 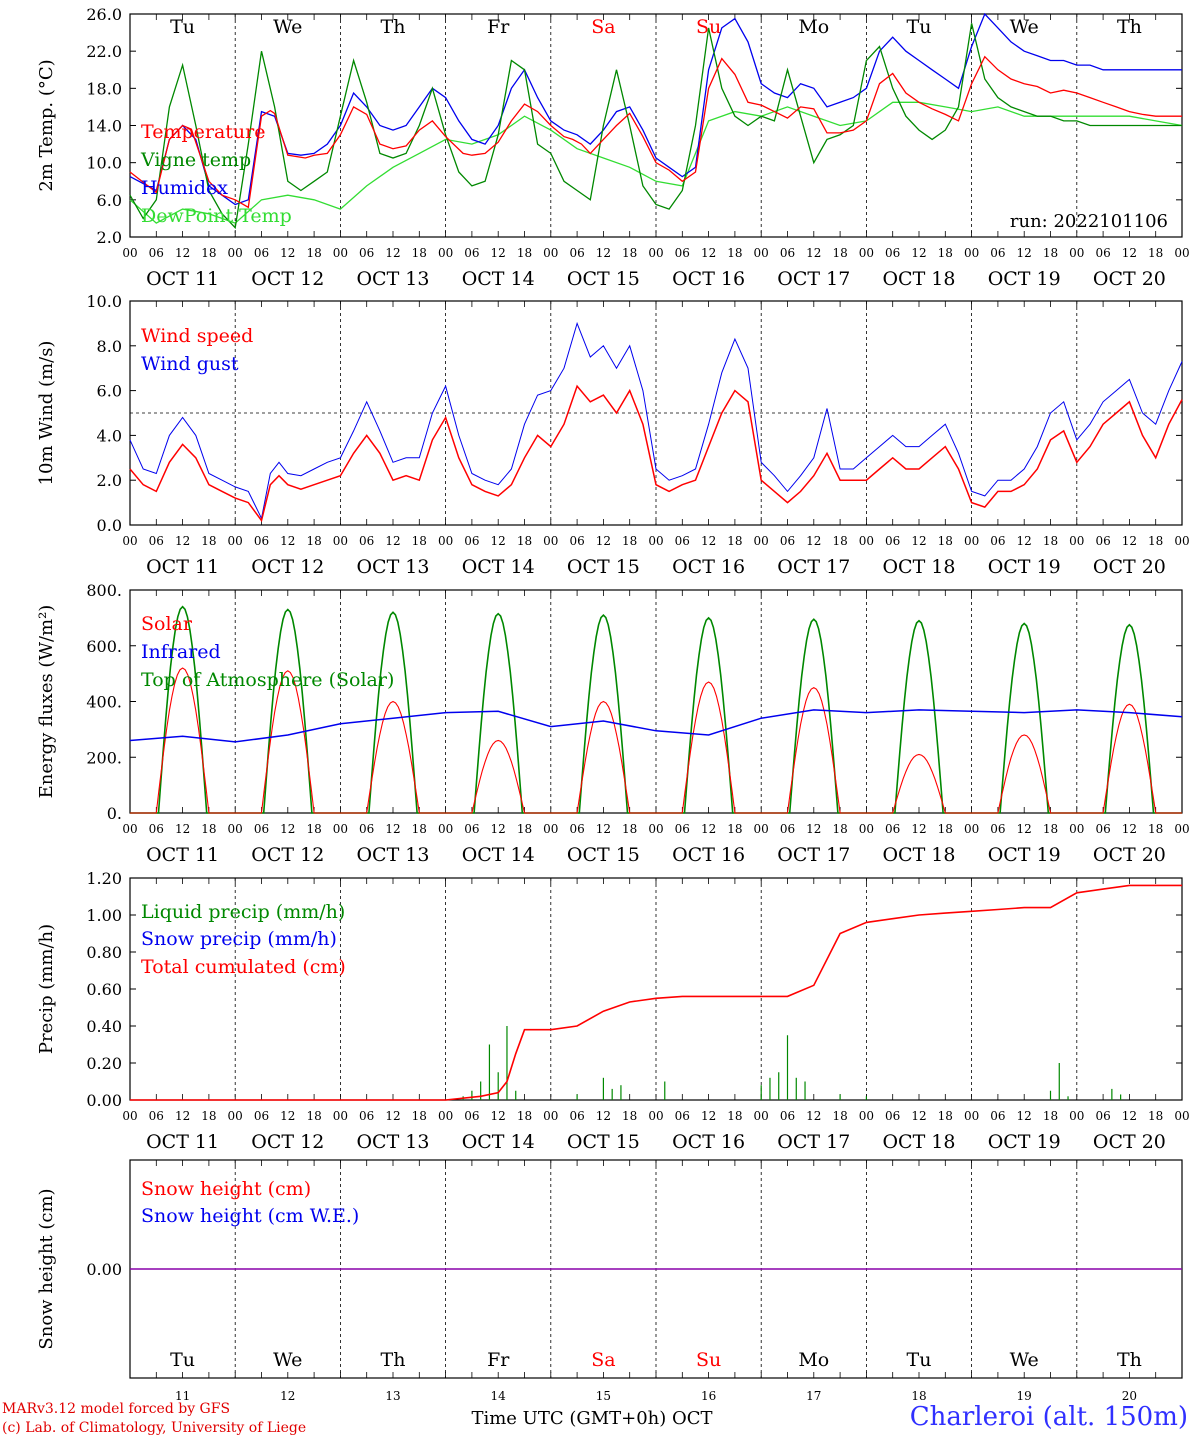 I want to click on infrared-line, so click(x=656, y=726).